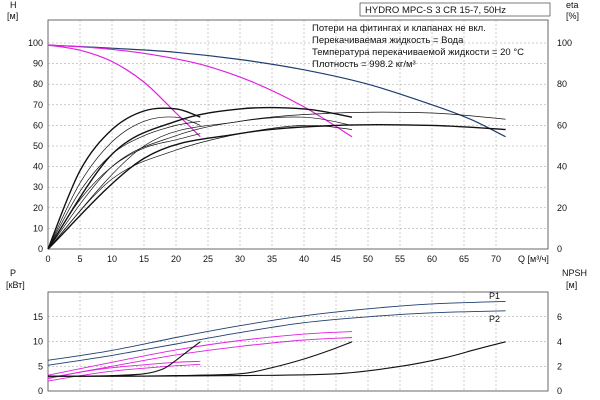 This screenshot has width=600, height=400. I want to click on p-tick-label: 0, so click(40, 391).